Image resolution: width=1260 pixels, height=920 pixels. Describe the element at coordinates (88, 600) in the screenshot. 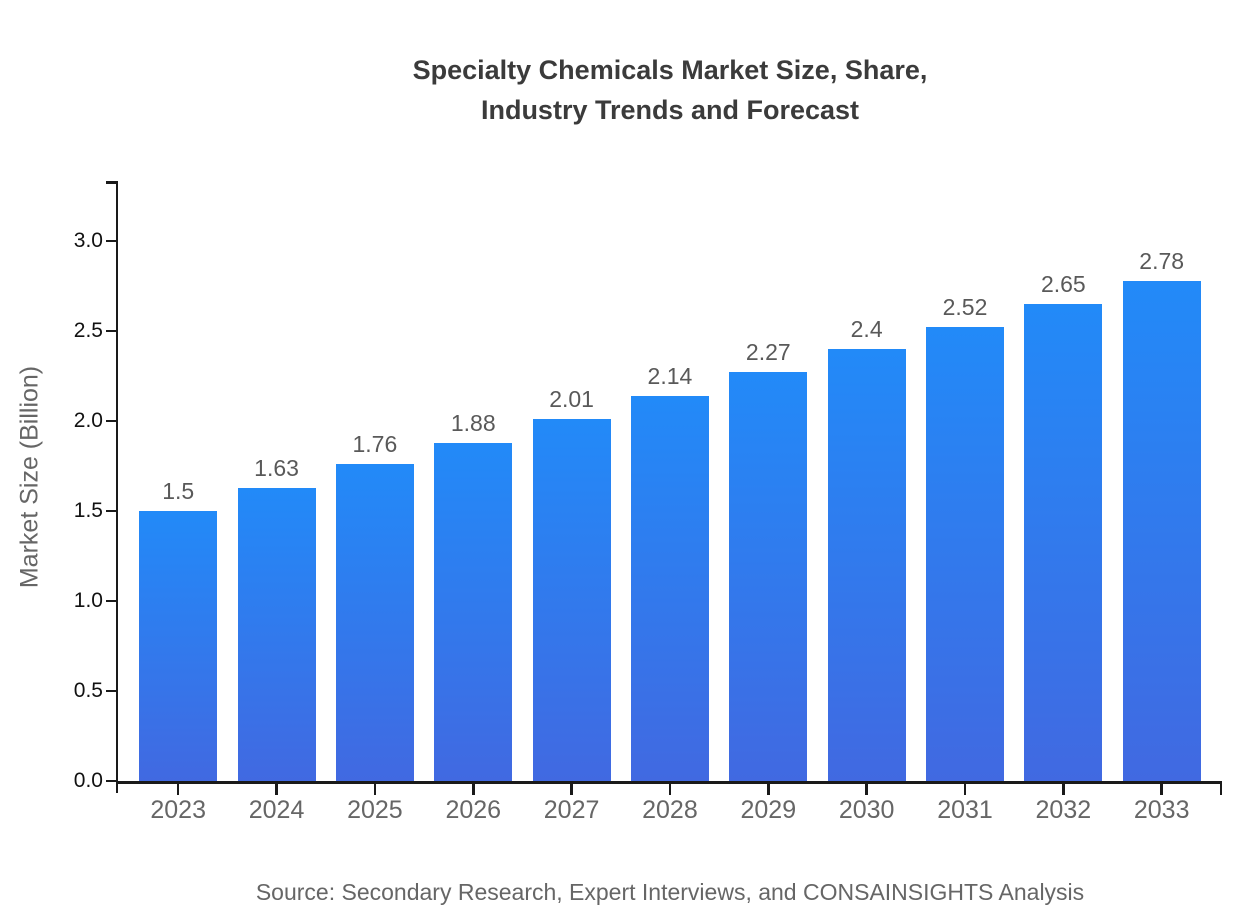

I see `y-tick-label: 1.0` at that location.